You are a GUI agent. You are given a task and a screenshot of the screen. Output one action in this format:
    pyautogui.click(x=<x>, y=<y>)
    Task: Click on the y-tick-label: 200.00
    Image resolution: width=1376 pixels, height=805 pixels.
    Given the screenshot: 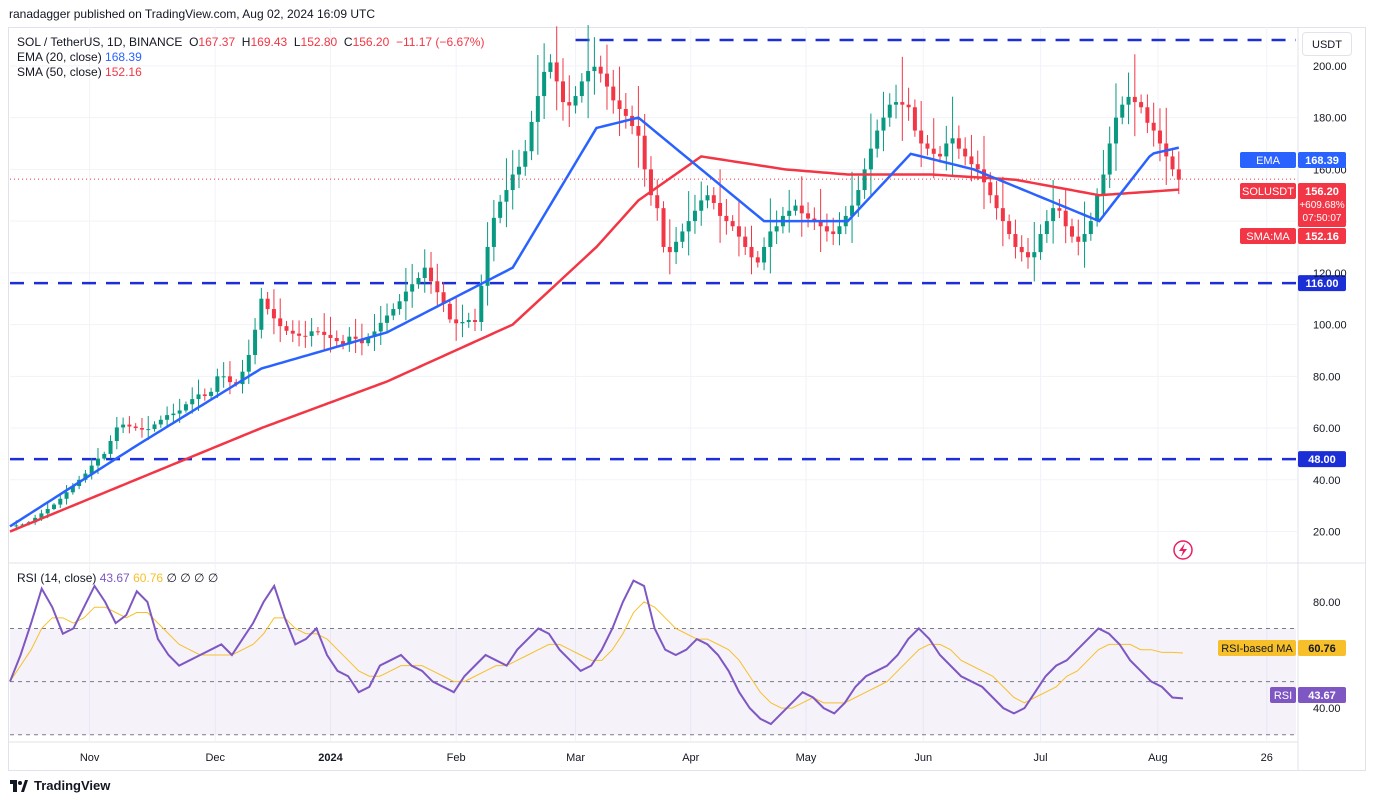 What is the action you would take?
    pyautogui.click(x=1330, y=67)
    